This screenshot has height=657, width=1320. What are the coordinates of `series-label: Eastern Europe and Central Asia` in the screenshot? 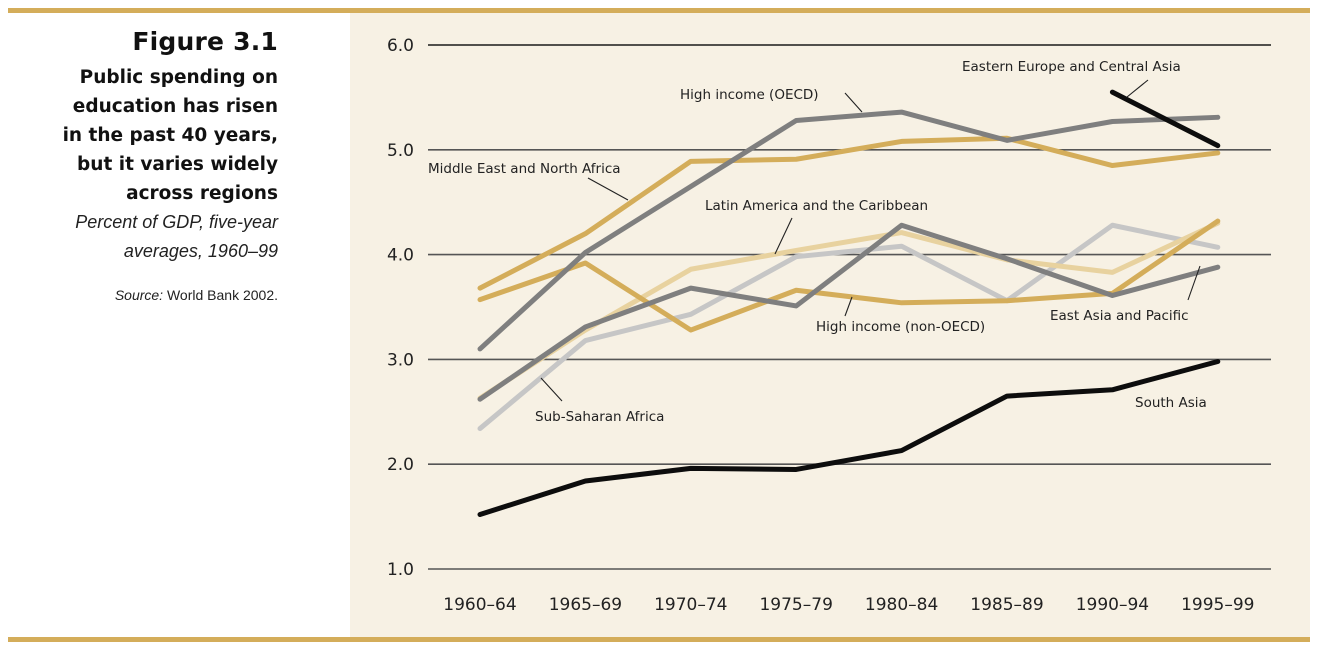 It's located at (1071, 67).